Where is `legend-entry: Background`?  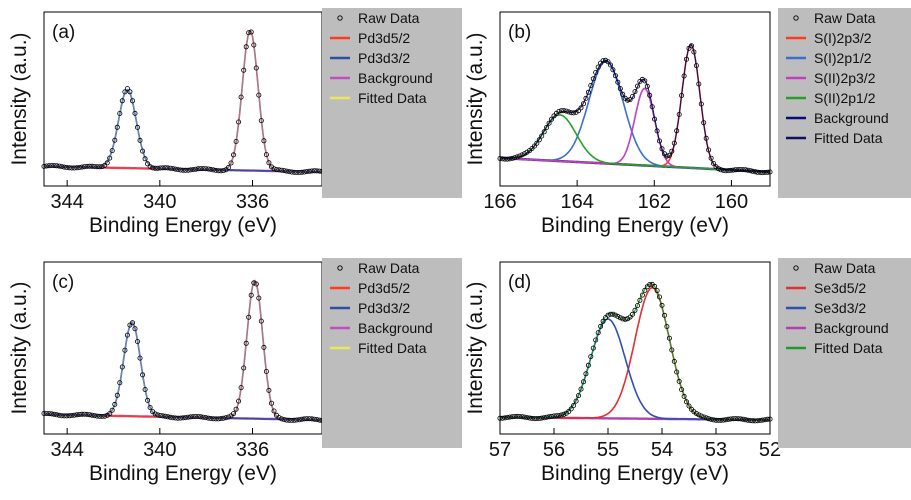 legend-entry: Background is located at coordinates (395, 78).